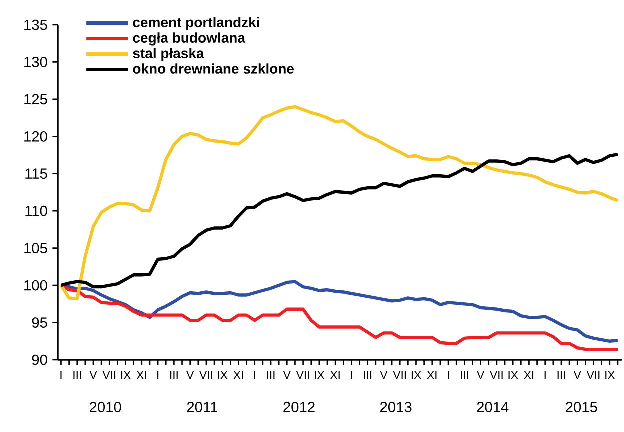  What do you see at coordinates (196, 23) in the screenshot?
I see `legend-label: cement portlandzki` at bounding box center [196, 23].